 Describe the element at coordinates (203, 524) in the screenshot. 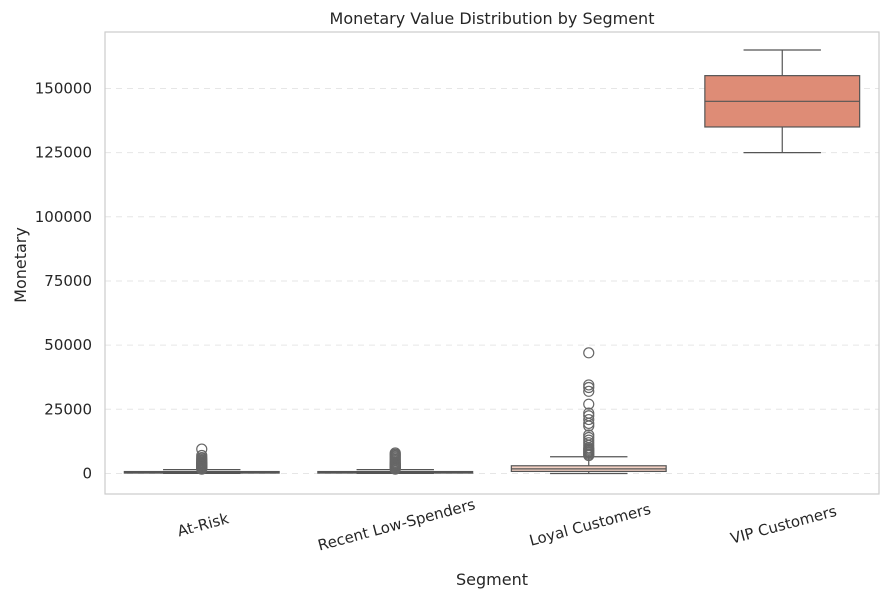

I see `x-tick-at-risk: At-Risk` at that location.